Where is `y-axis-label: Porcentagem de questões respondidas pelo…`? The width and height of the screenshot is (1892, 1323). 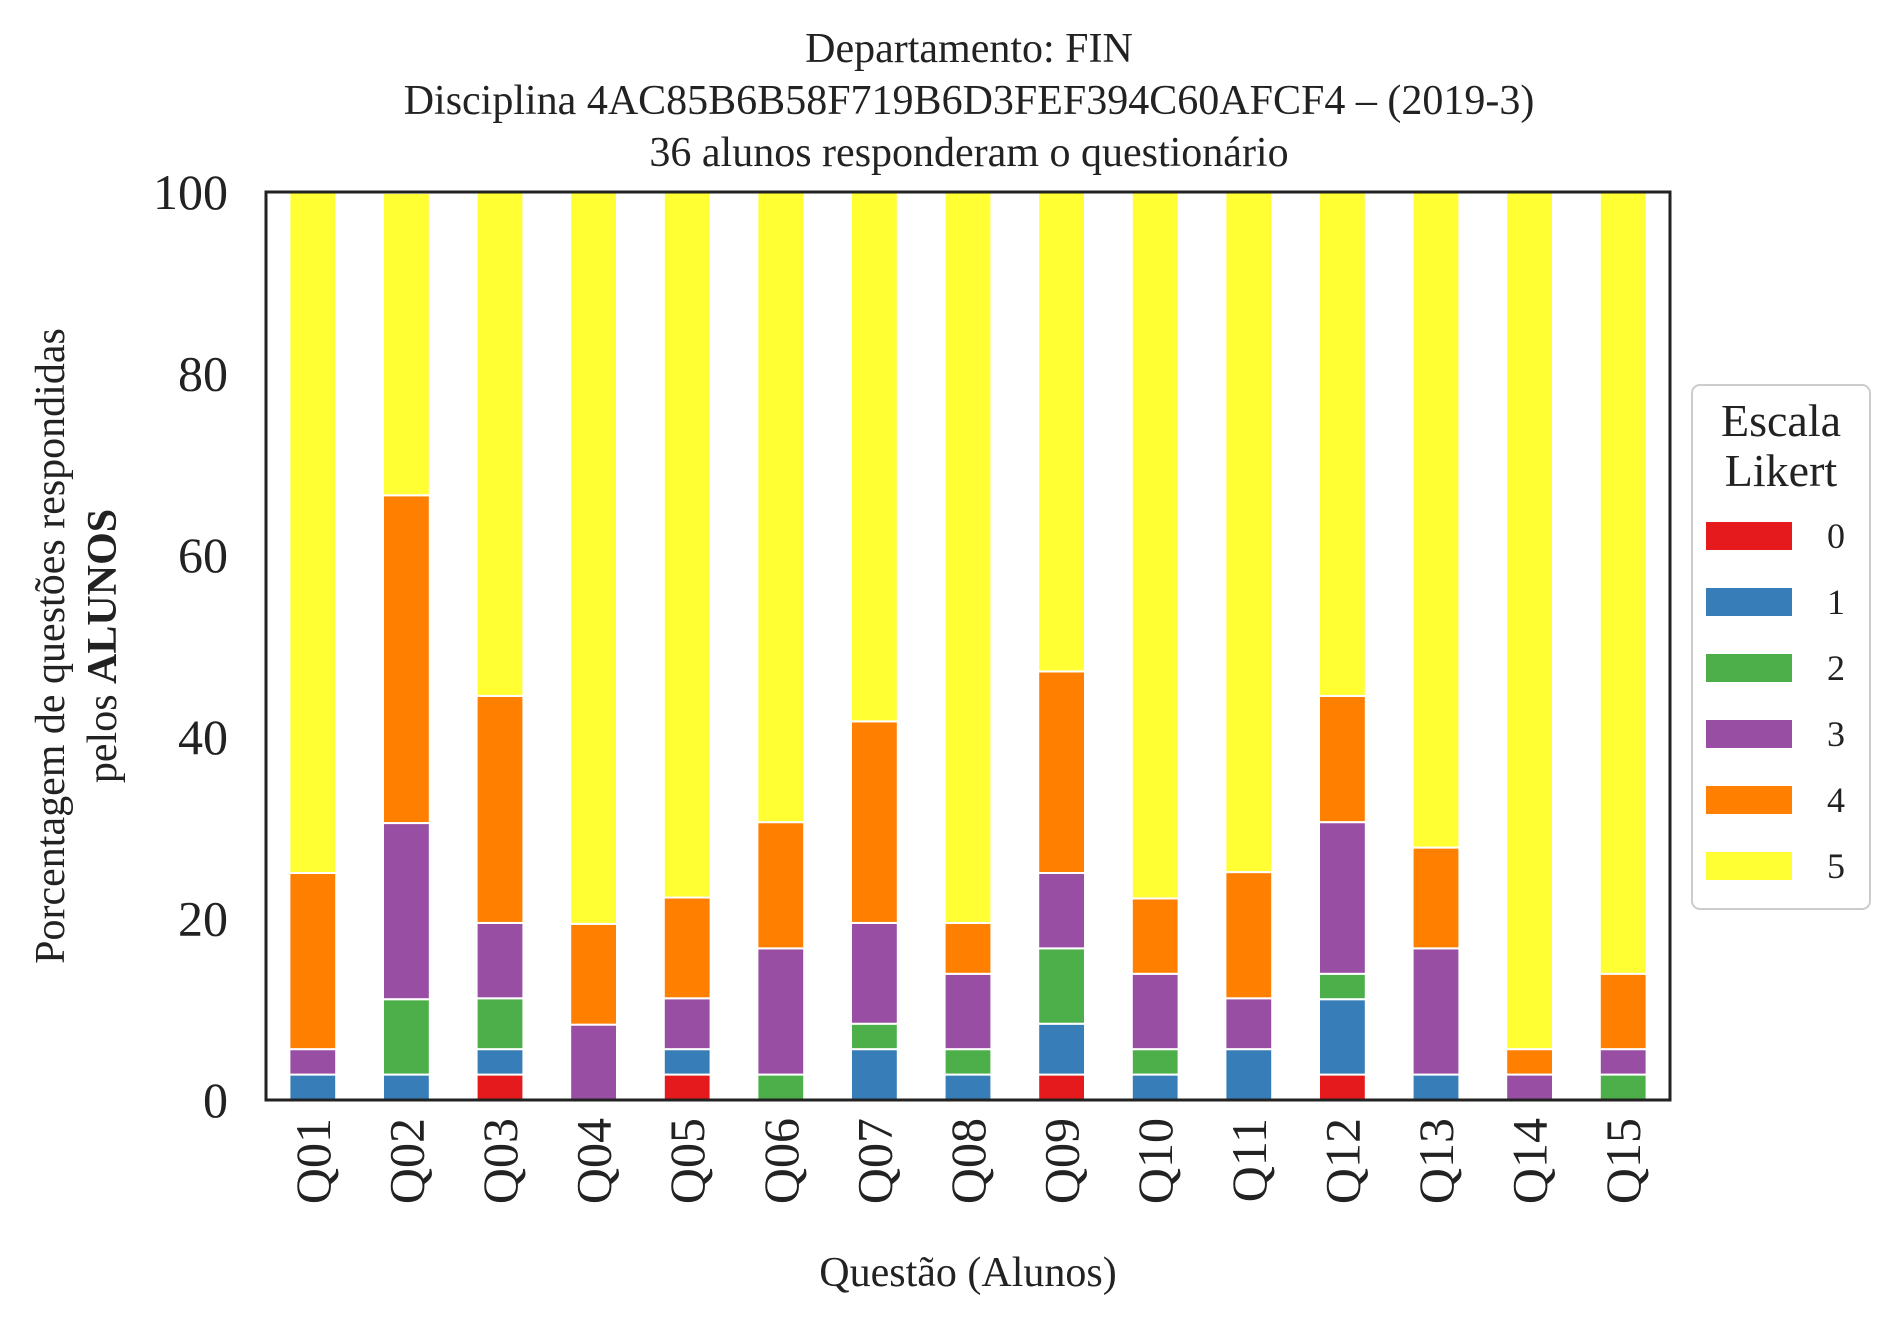
y-axis-label: Porcentagem de questões respondidas pelo… is located at coordinates (77, 646).